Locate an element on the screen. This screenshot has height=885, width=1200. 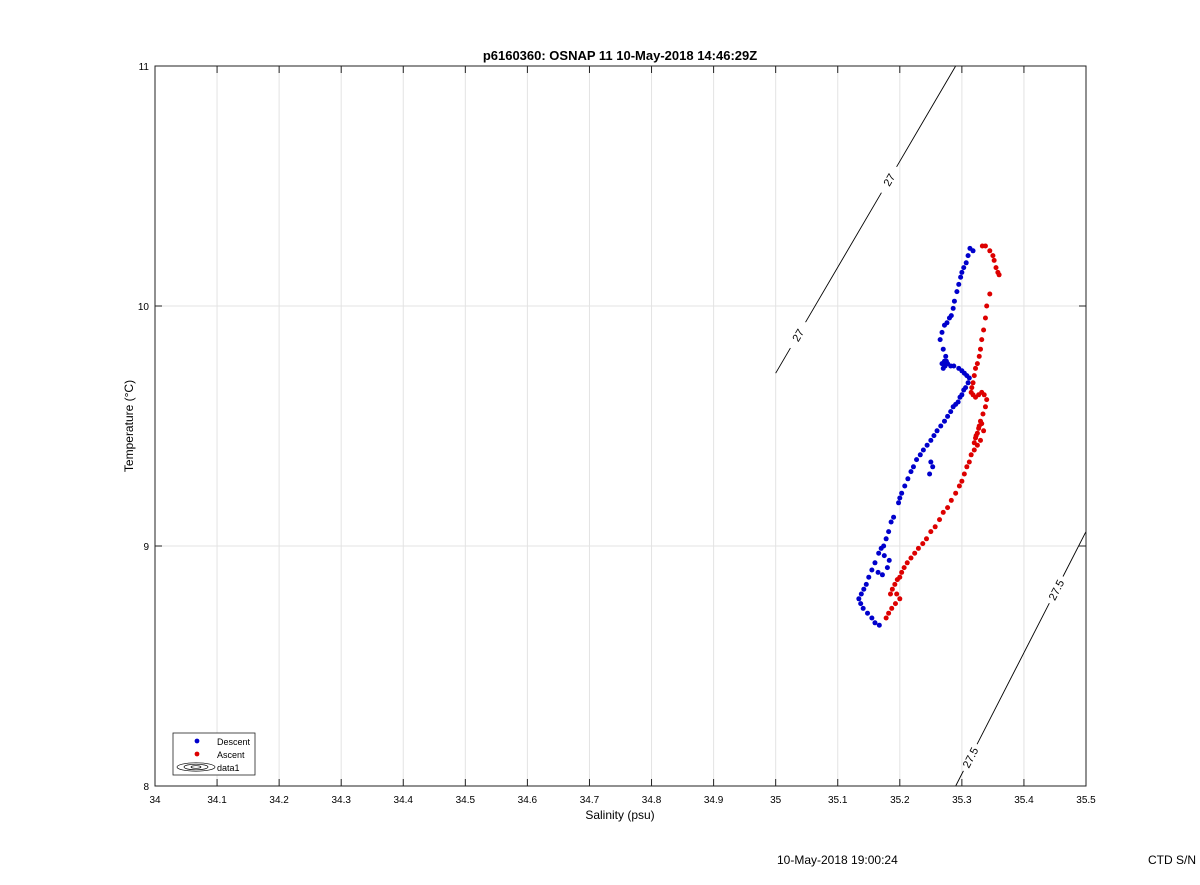
y-tick-label: 10 is located at coordinates (144, 307).